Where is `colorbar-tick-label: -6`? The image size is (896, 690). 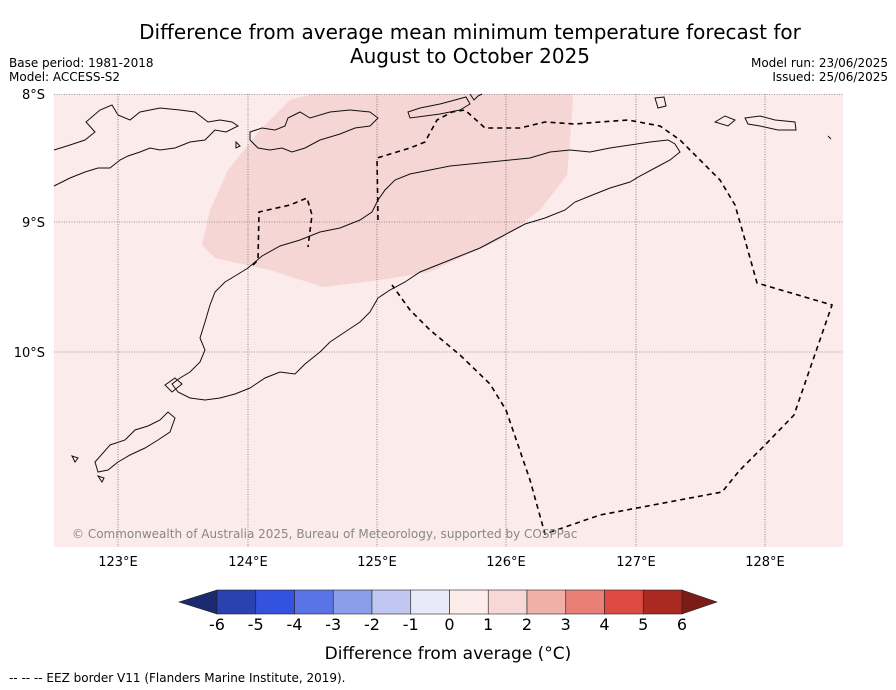
colorbar-tick-label: -6 is located at coordinates (217, 624).